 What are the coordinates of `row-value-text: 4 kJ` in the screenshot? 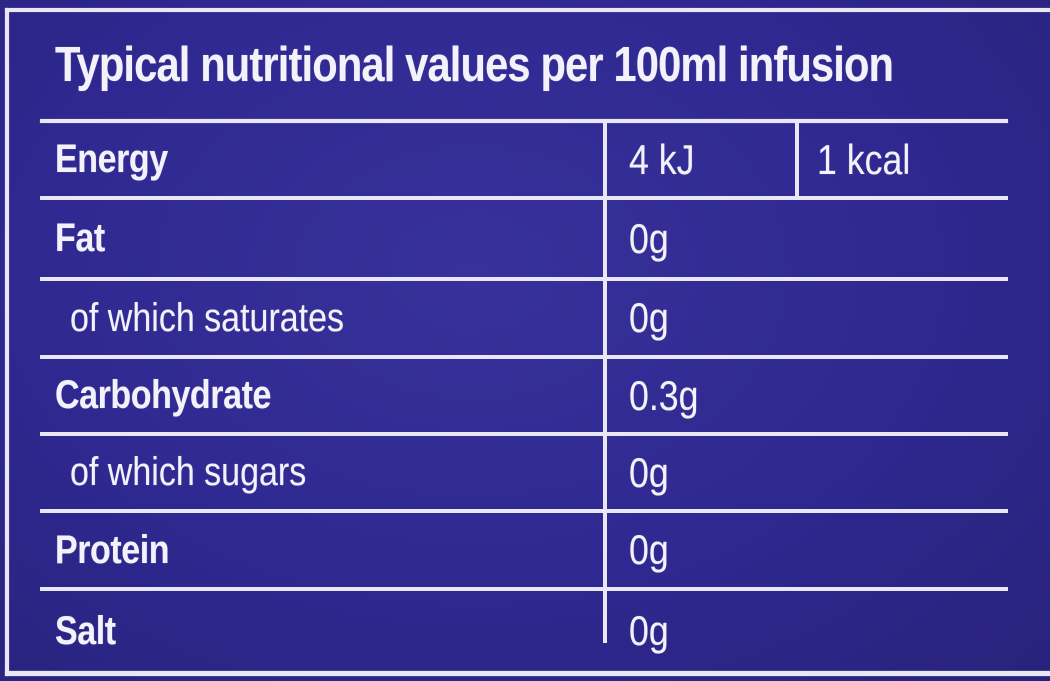 It's located at (662, 159).